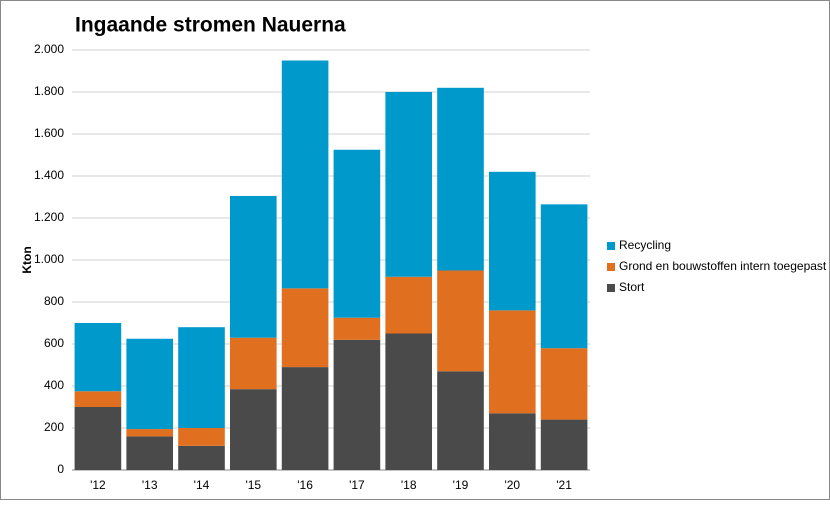 Image resolution: width=830 pixels, height=505 pixels. I want to click on y-tick-label: 1.800, so click(49, 91).